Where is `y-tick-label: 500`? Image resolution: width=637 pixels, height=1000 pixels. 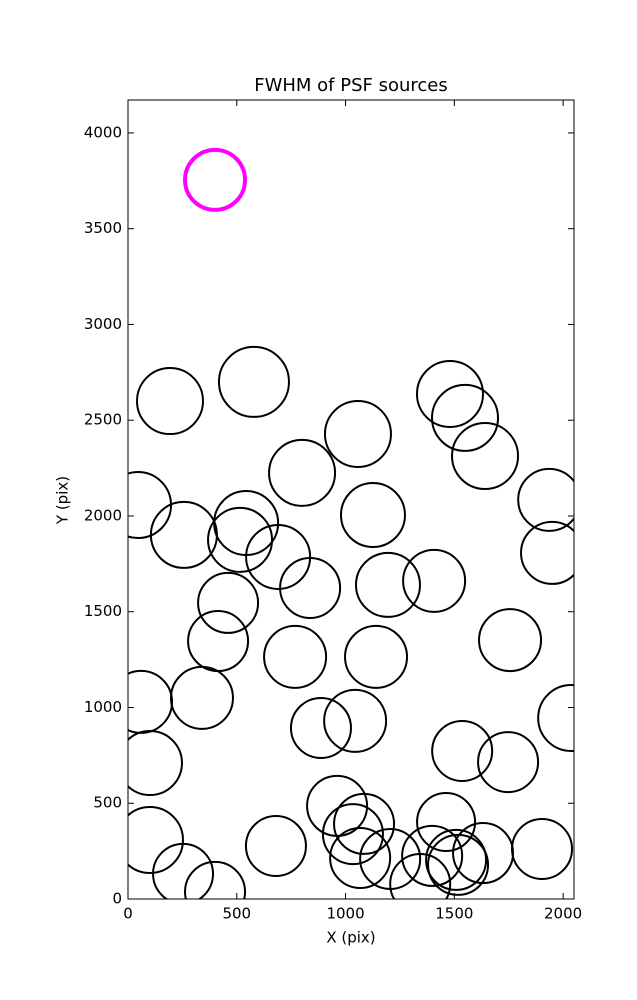
y-tick-label: 500 is located at coordinates (107, 803).